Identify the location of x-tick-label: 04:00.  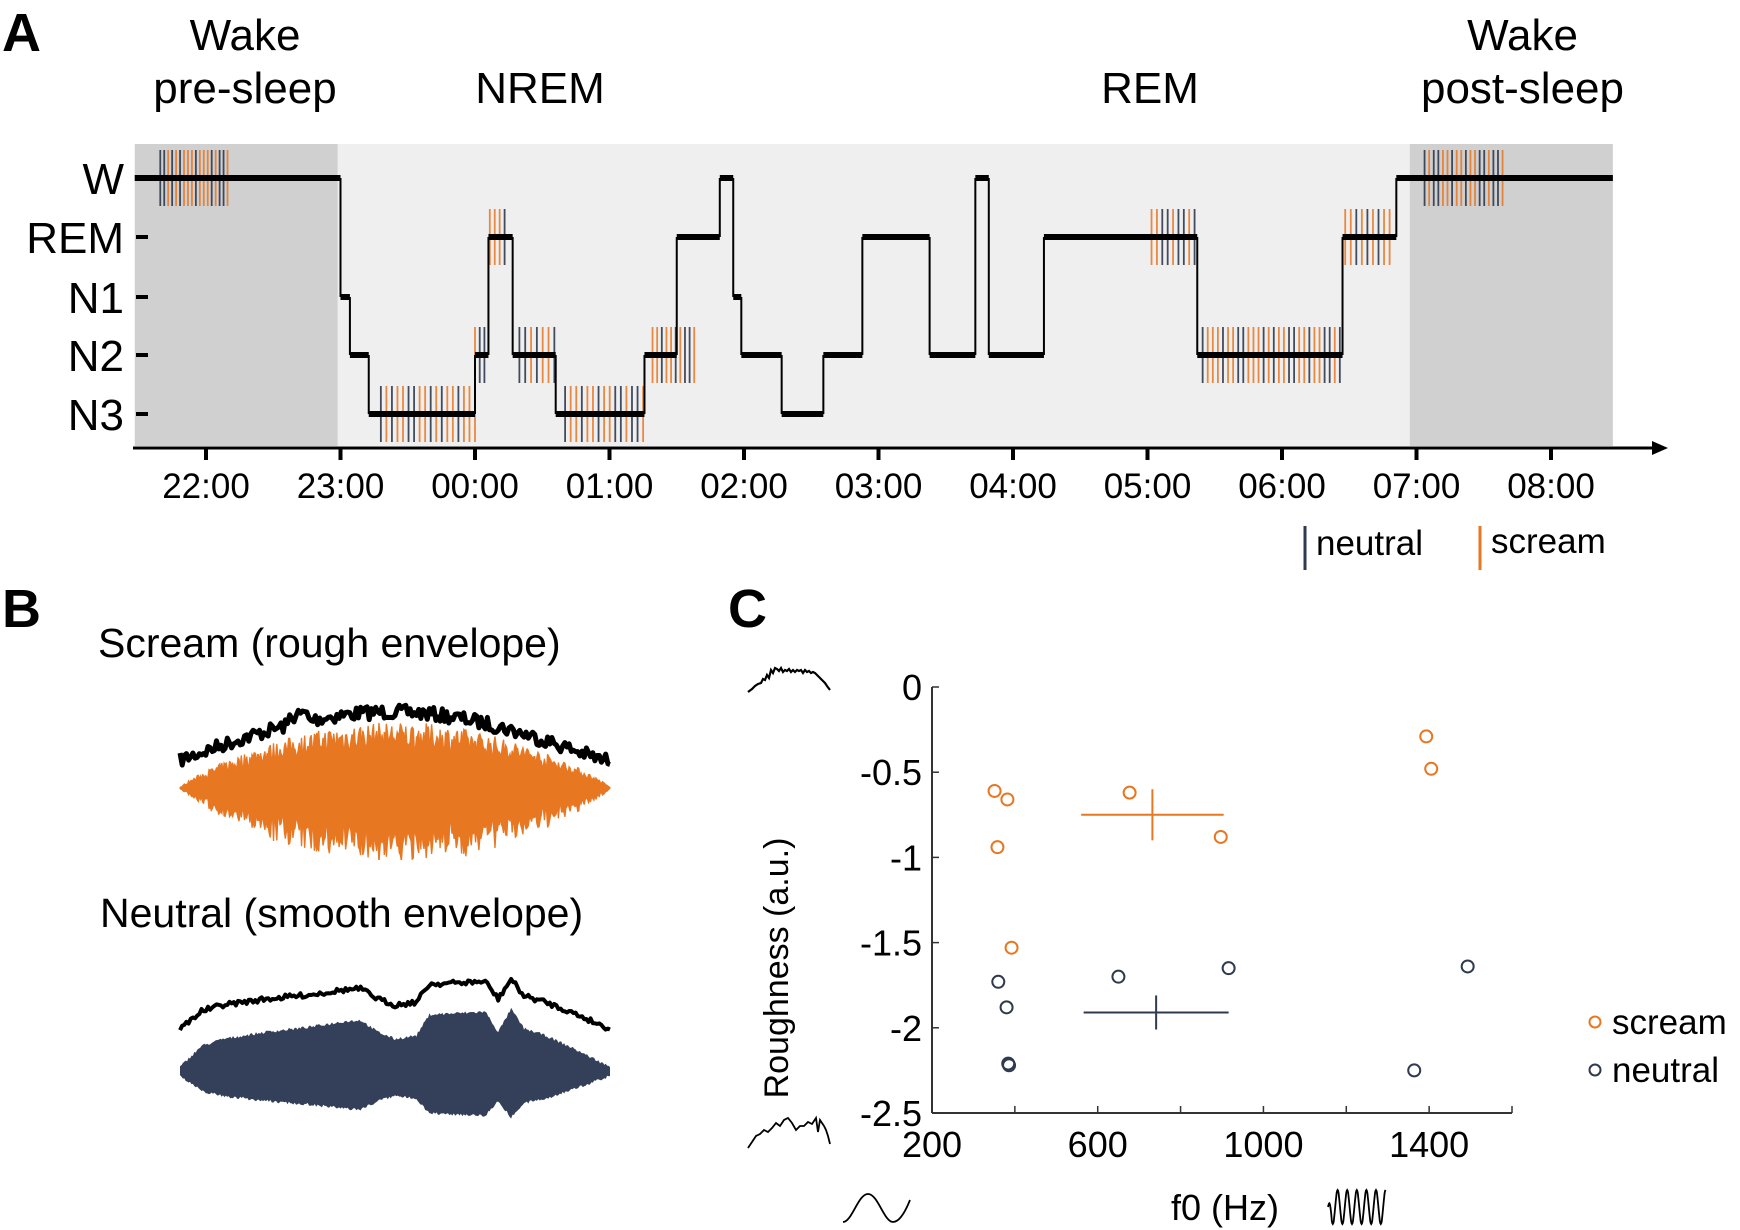
(1013, 486).